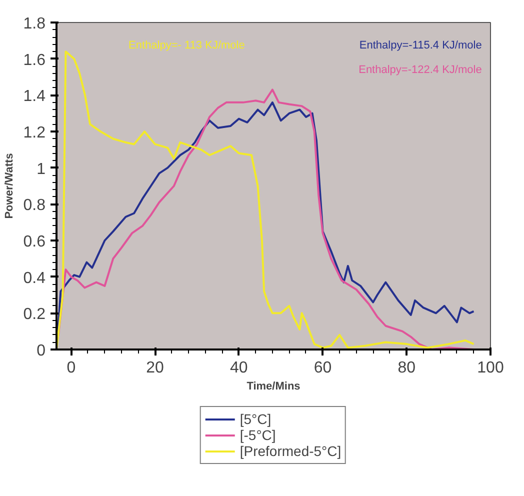  What do you see at coordinates (420, 45) in the screenshot?
I see `annotation: Enthalpy=-115.4 KJ/mole` at bounding box center [420, 45].